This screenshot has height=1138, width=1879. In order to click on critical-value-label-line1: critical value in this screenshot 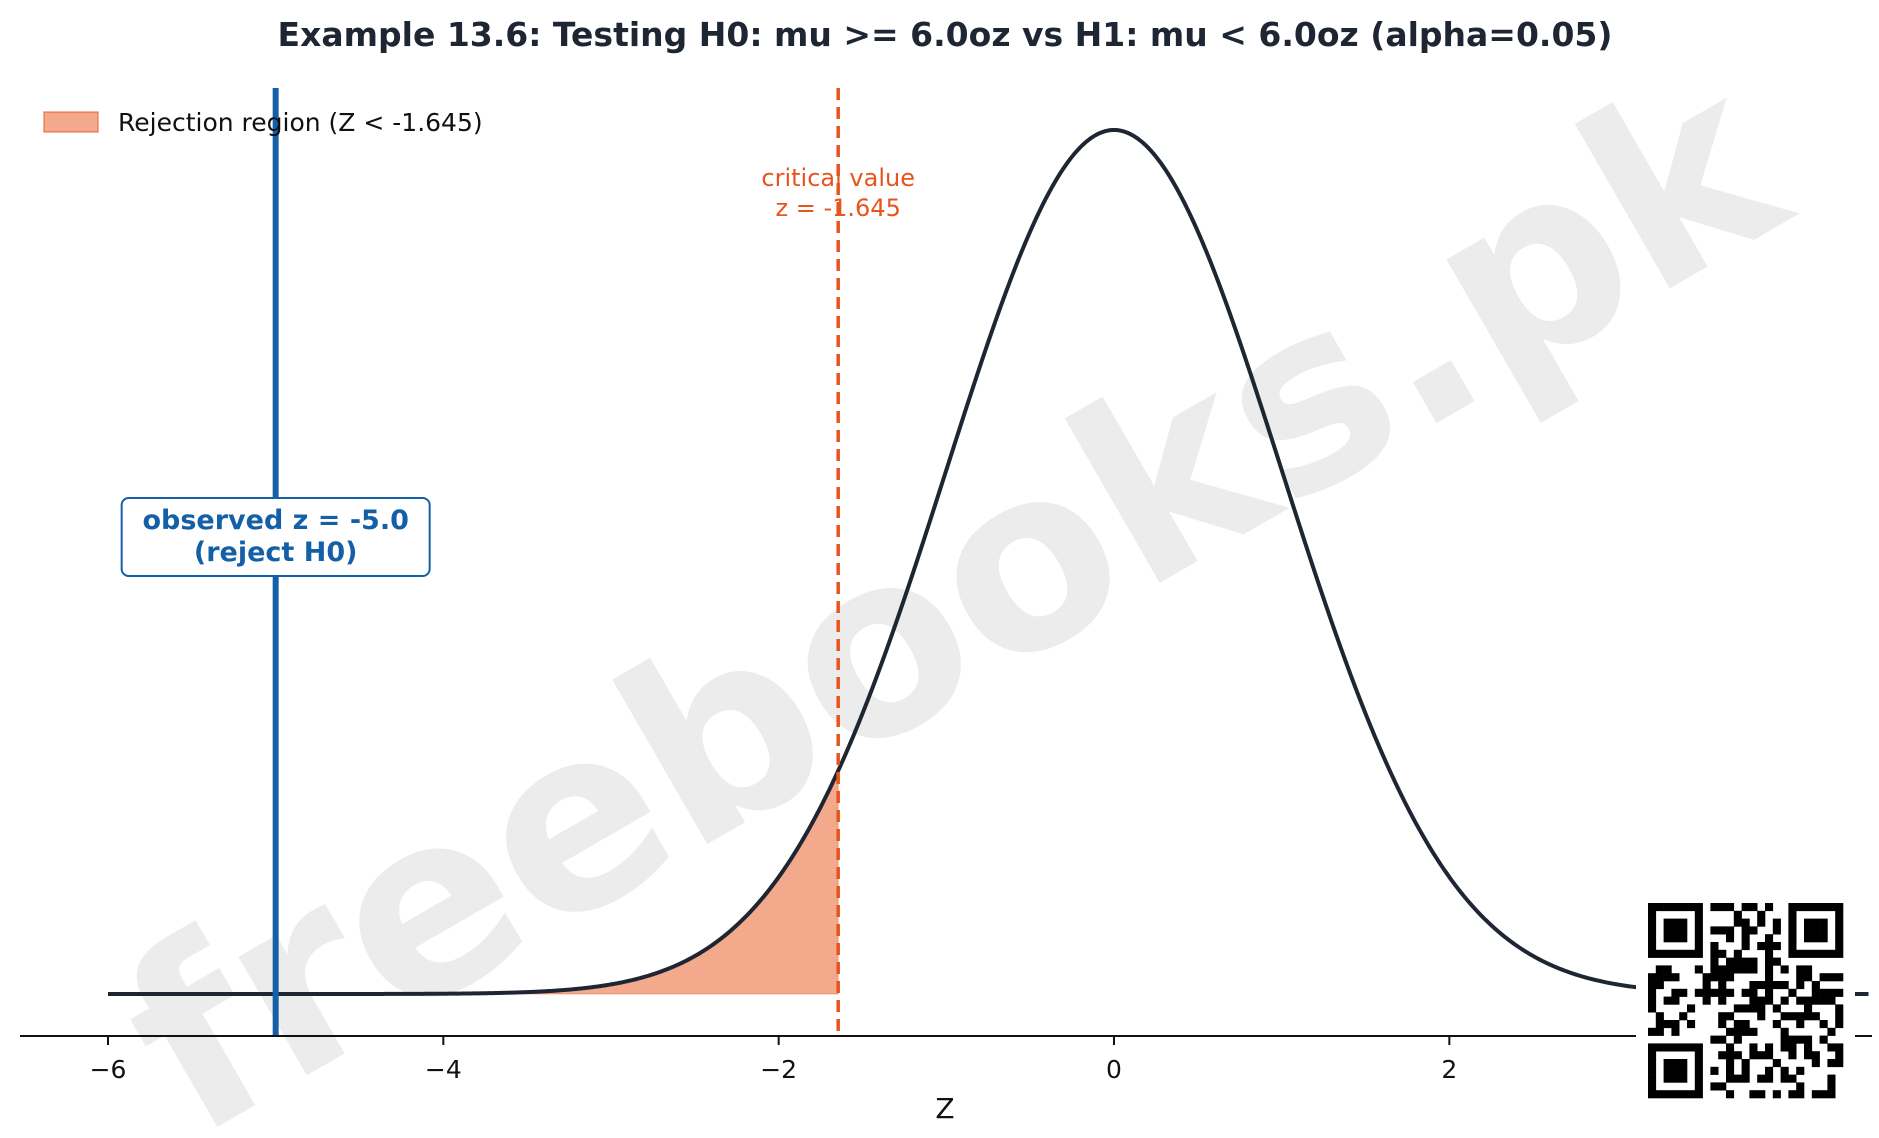, I will do `click(838, 178)`.